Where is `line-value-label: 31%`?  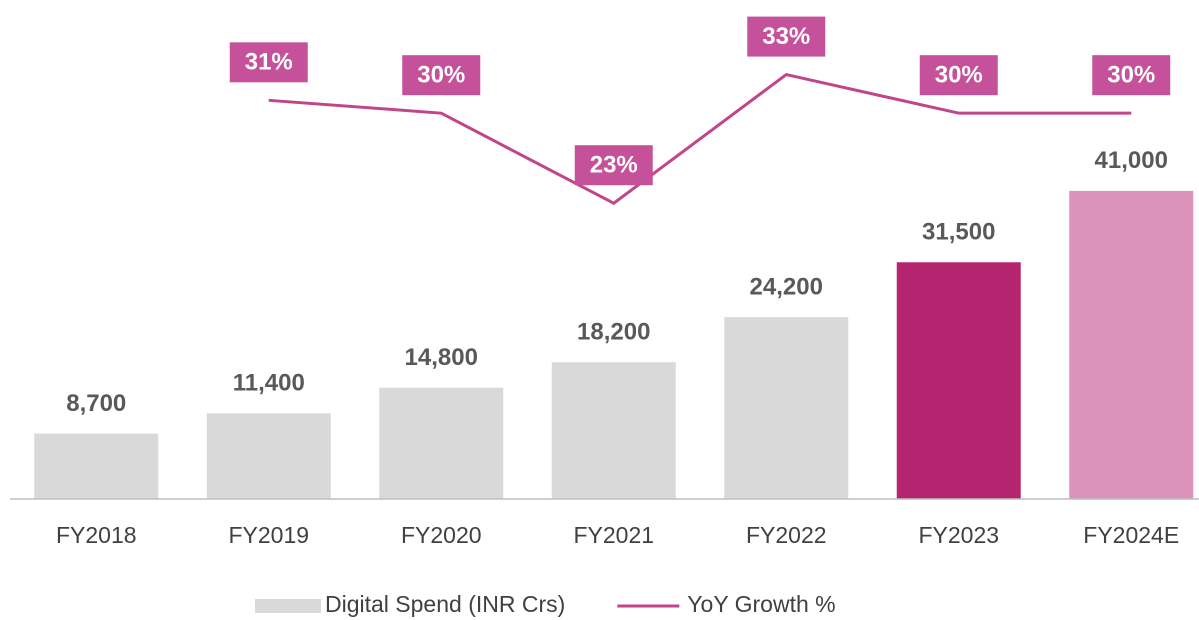 line-value-label: 31% is located at coordinates (269, 62).